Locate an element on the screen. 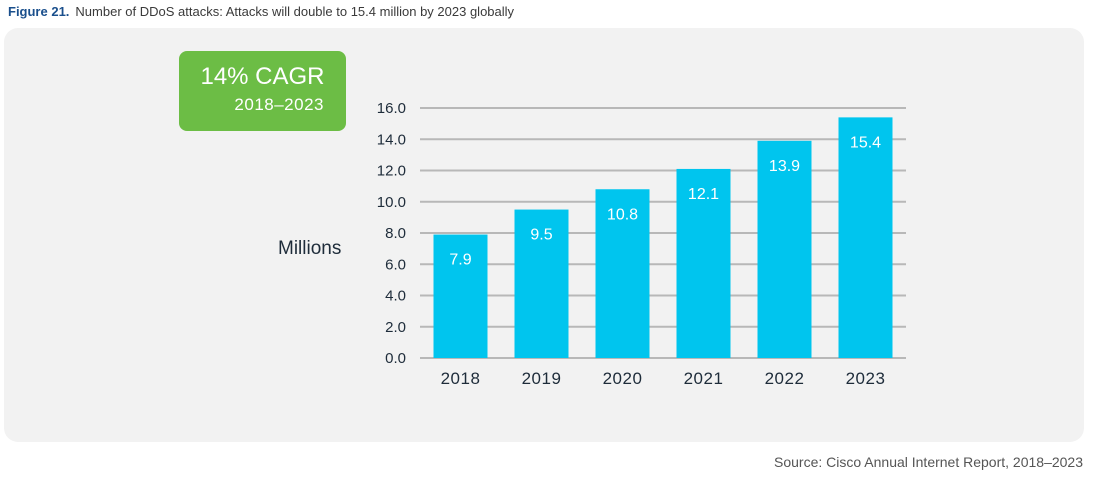  y-tick-label: 6.0 is located at coordinates (395, 264).